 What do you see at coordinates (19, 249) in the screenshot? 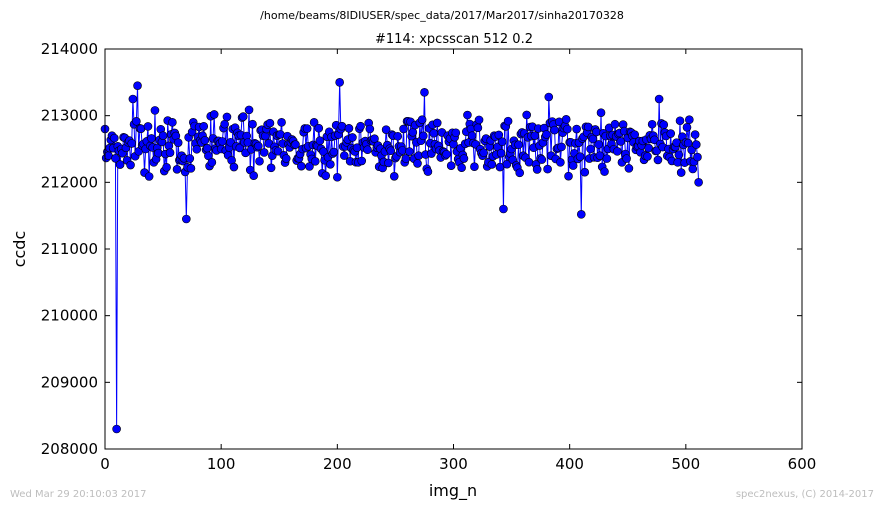
I see `y-axis-label: ccdc` at bounding box center [19, 249].